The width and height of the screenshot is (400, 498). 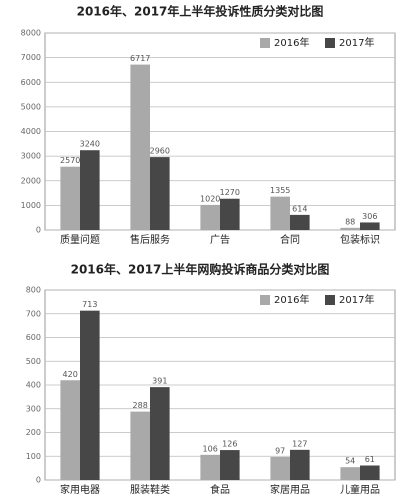 I want to click on y-tick-label: 800, so click(x=33, y=290).